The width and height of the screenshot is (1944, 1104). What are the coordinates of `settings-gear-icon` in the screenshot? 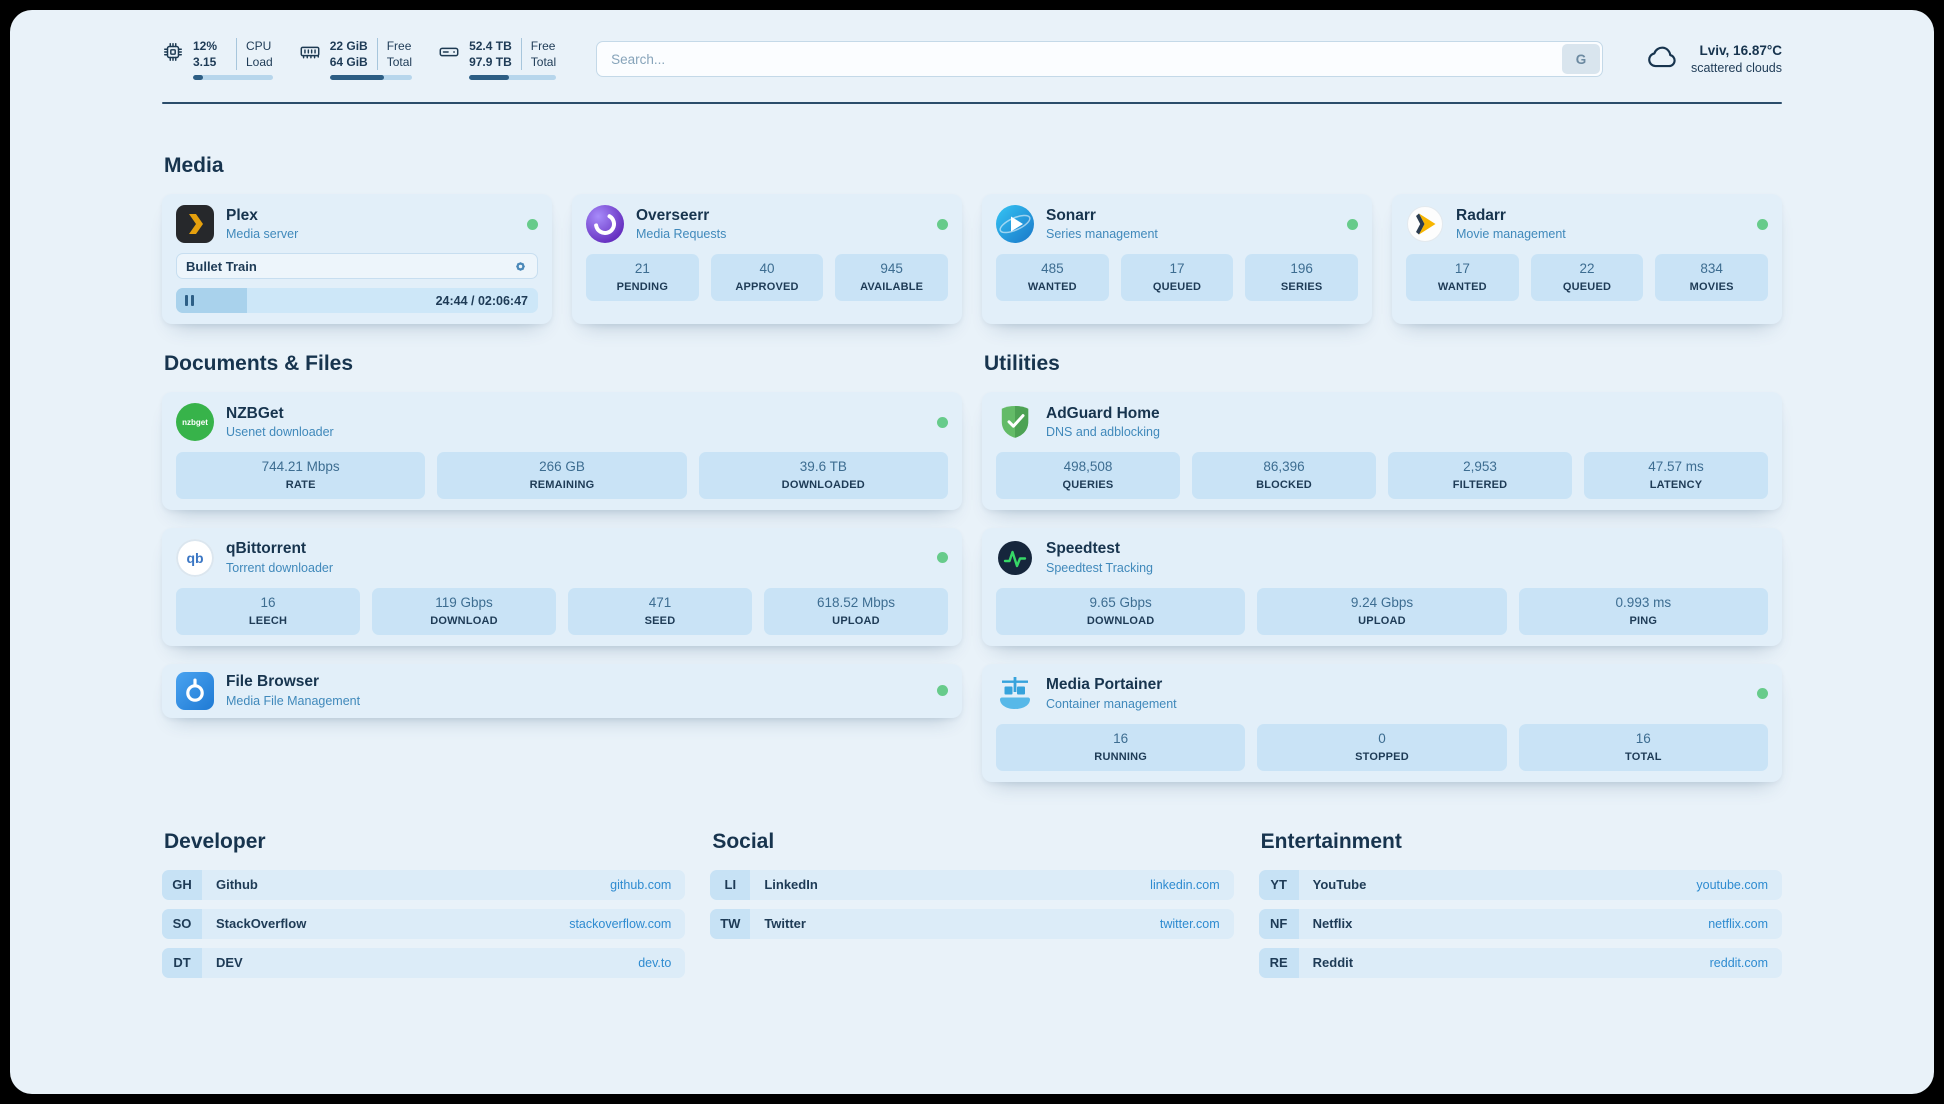 It's located at (520, 266).